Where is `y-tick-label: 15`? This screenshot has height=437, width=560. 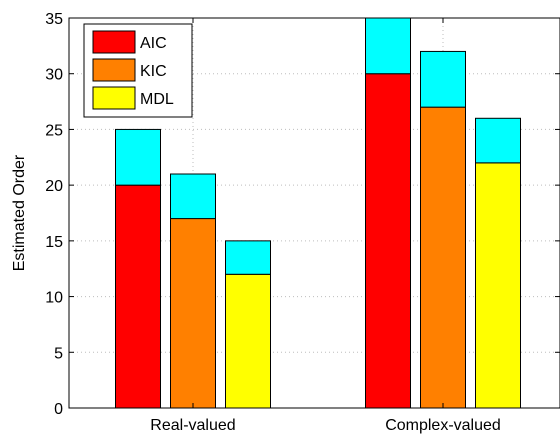 y-tick-label: 15 is located at coordinates (54, 242).